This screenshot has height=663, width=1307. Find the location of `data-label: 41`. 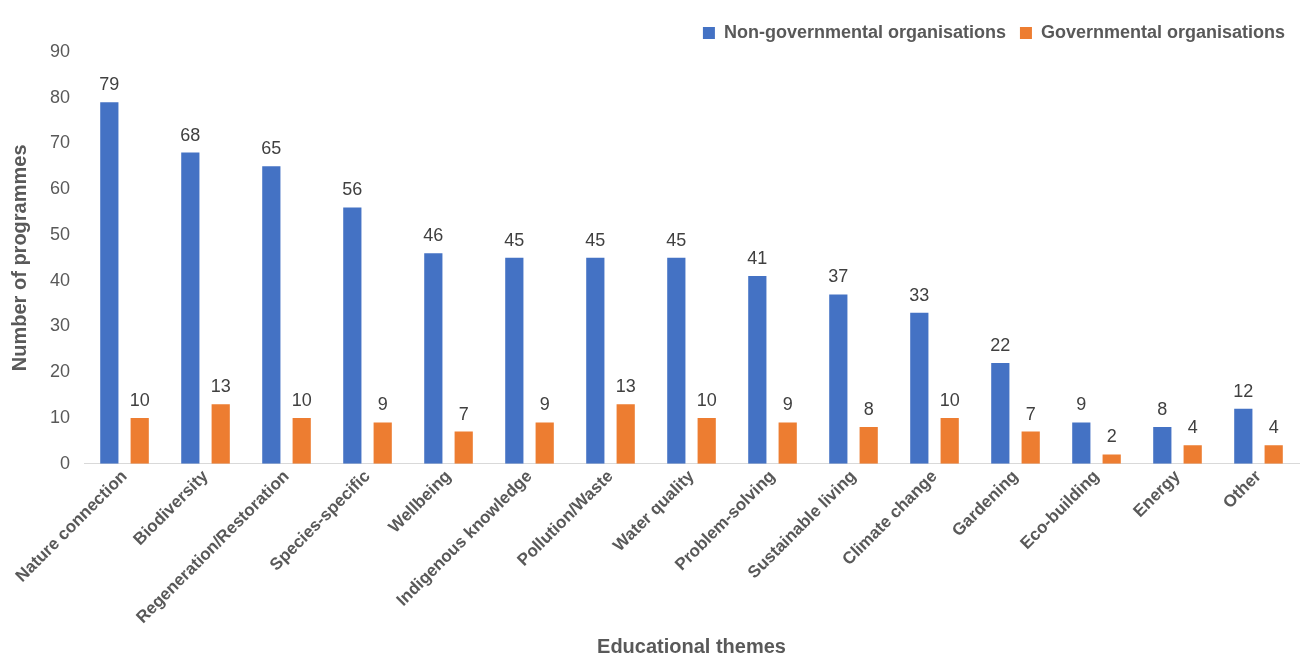

data-label: 41 is located at coordinates (757, 258).